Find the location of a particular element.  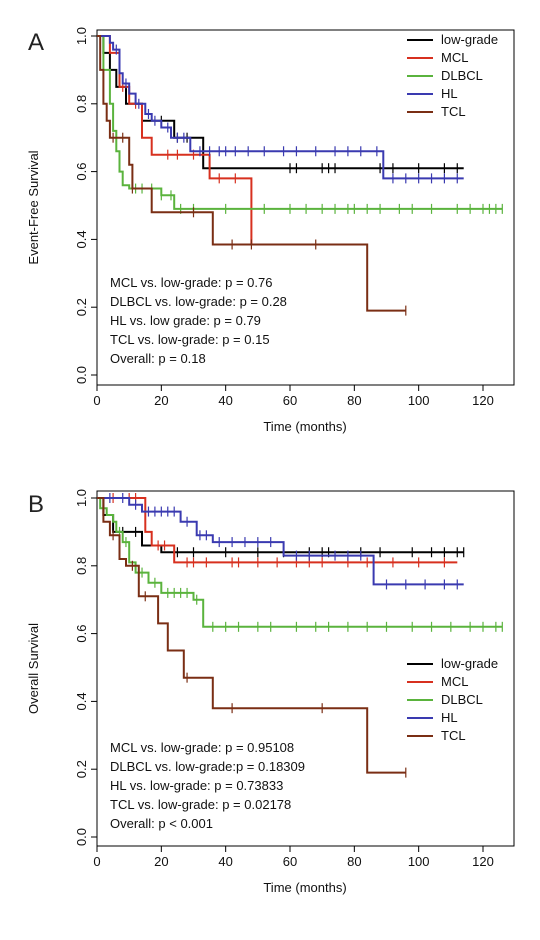

series-dlbcl is located at coordinates (300, 564).